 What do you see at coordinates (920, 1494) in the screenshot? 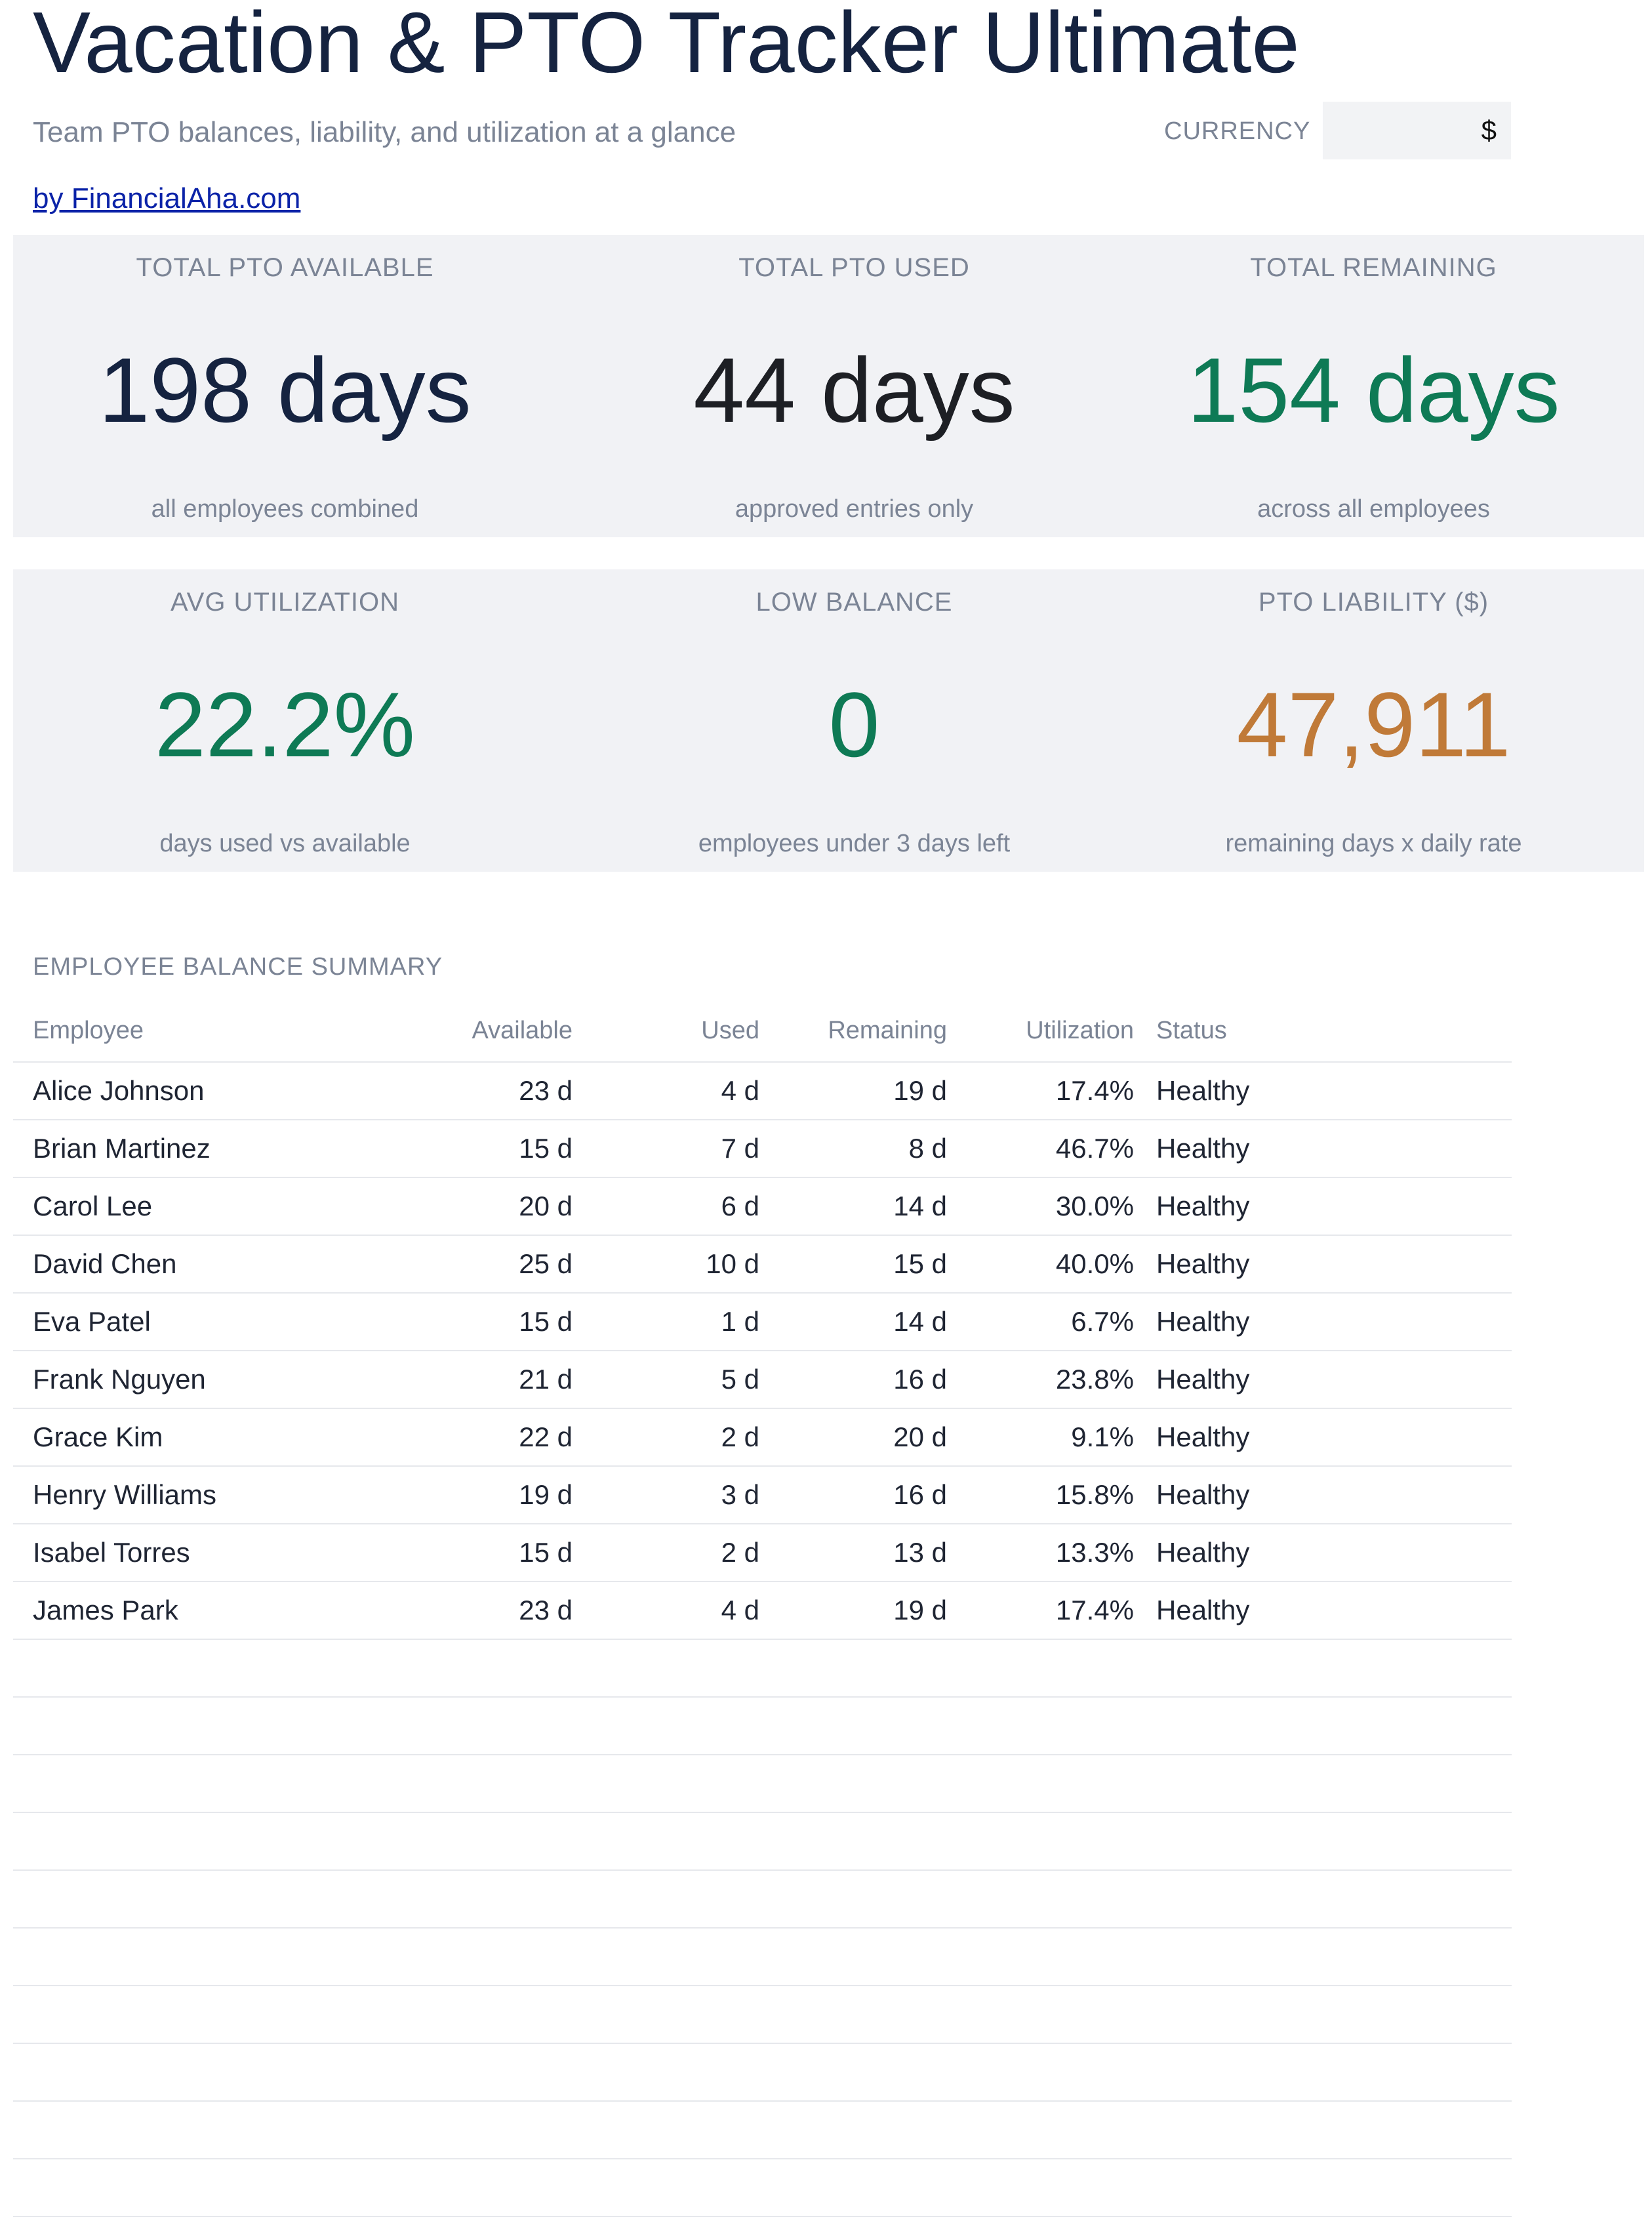
I see `remaining-days: 16 d` at bounding box center [920, 1494].